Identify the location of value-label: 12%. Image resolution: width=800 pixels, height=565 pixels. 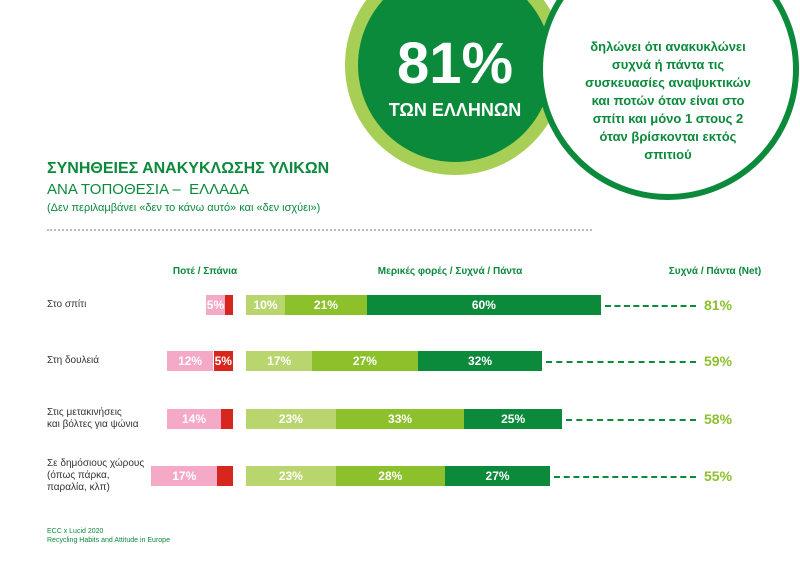
(190, 361).